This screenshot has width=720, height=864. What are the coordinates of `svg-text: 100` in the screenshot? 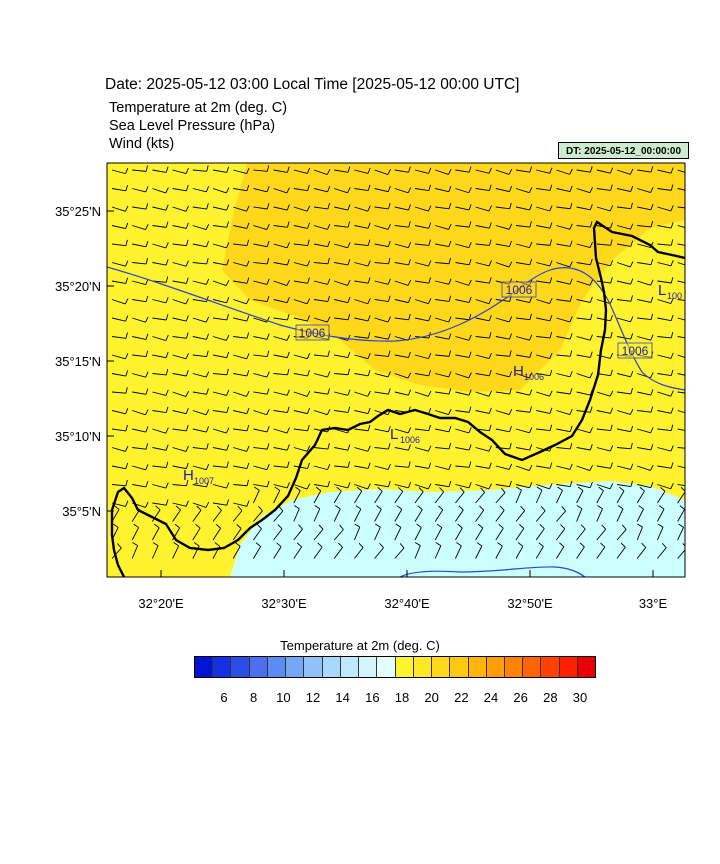 It's located at (674, 296).